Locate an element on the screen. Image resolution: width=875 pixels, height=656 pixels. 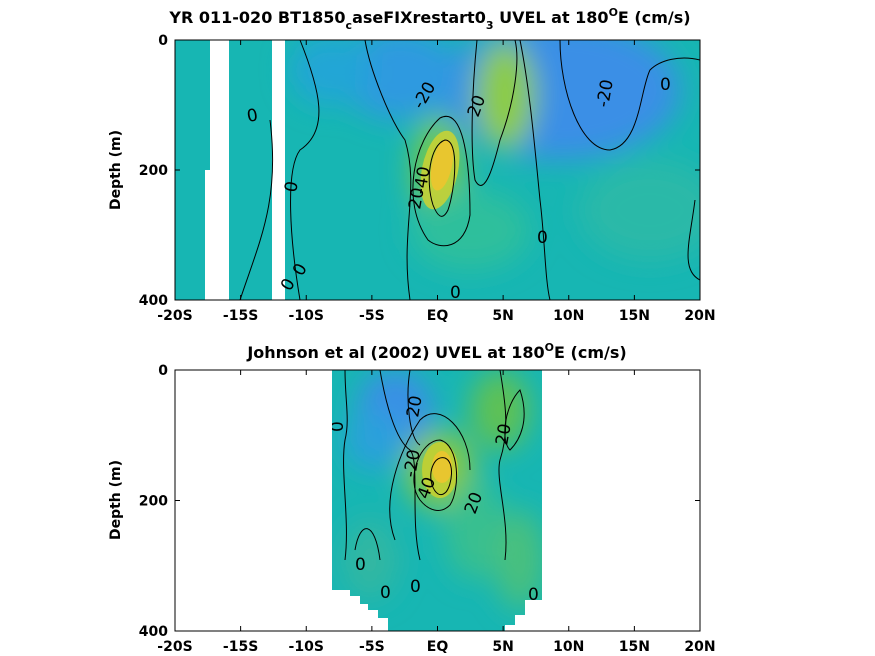
svg-text: -40 is located at coordinates (422, 180).